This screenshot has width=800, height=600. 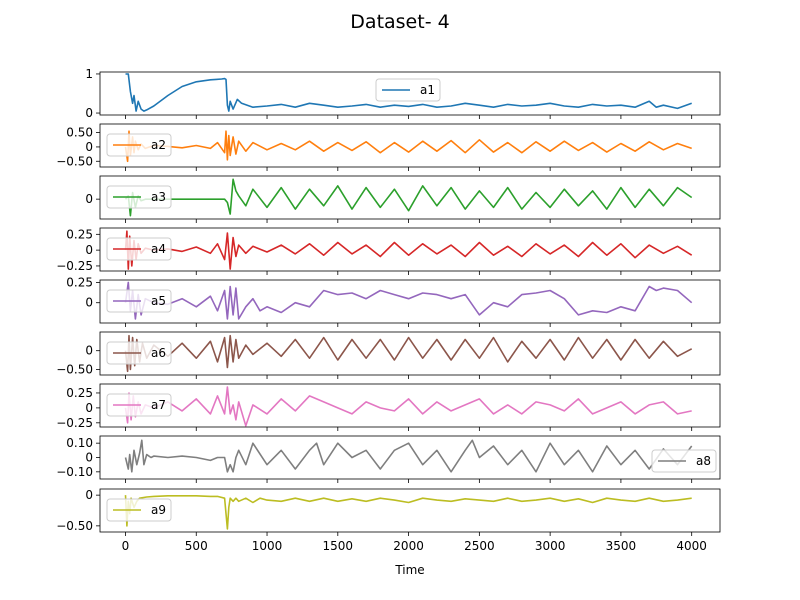 What do you see at coordinates (74, 472) in the screenshot?
I see `y-tick-label: −0.10` at bounding box center [74, 472].